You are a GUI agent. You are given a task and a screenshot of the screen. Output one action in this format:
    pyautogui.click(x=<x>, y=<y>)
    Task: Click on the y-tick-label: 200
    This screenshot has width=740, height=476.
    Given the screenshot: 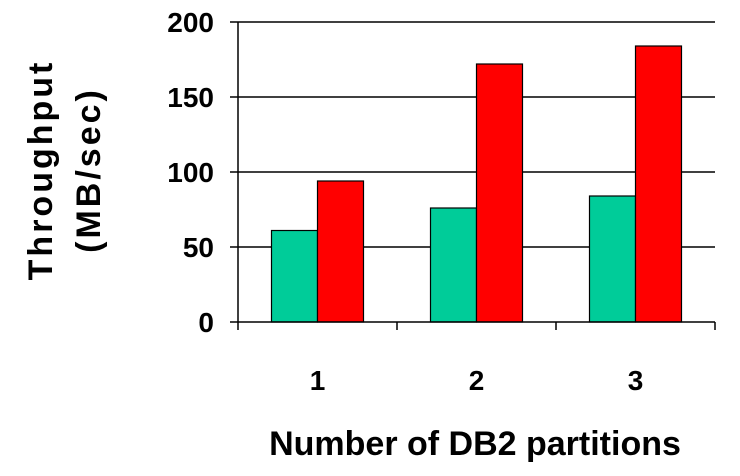 What is the action you would take?
    pyautogui.click(x=190, y=22)
    